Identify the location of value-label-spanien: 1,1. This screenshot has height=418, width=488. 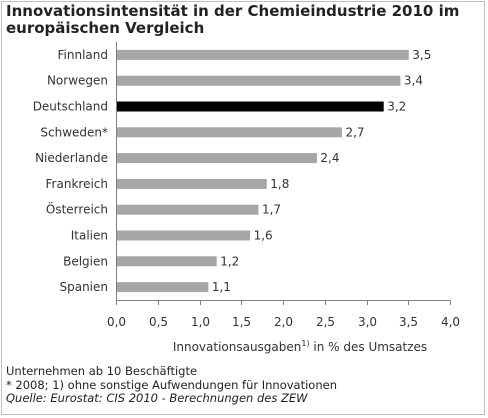
(221, 287).